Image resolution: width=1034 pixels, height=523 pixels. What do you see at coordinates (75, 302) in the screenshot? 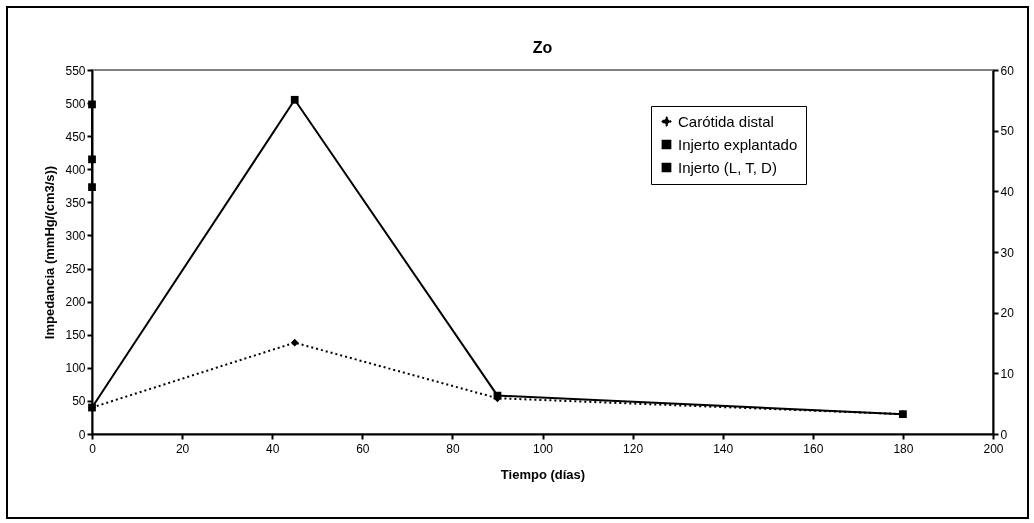
I see `y-tick-label: 200` at bounding box center [75, 302].